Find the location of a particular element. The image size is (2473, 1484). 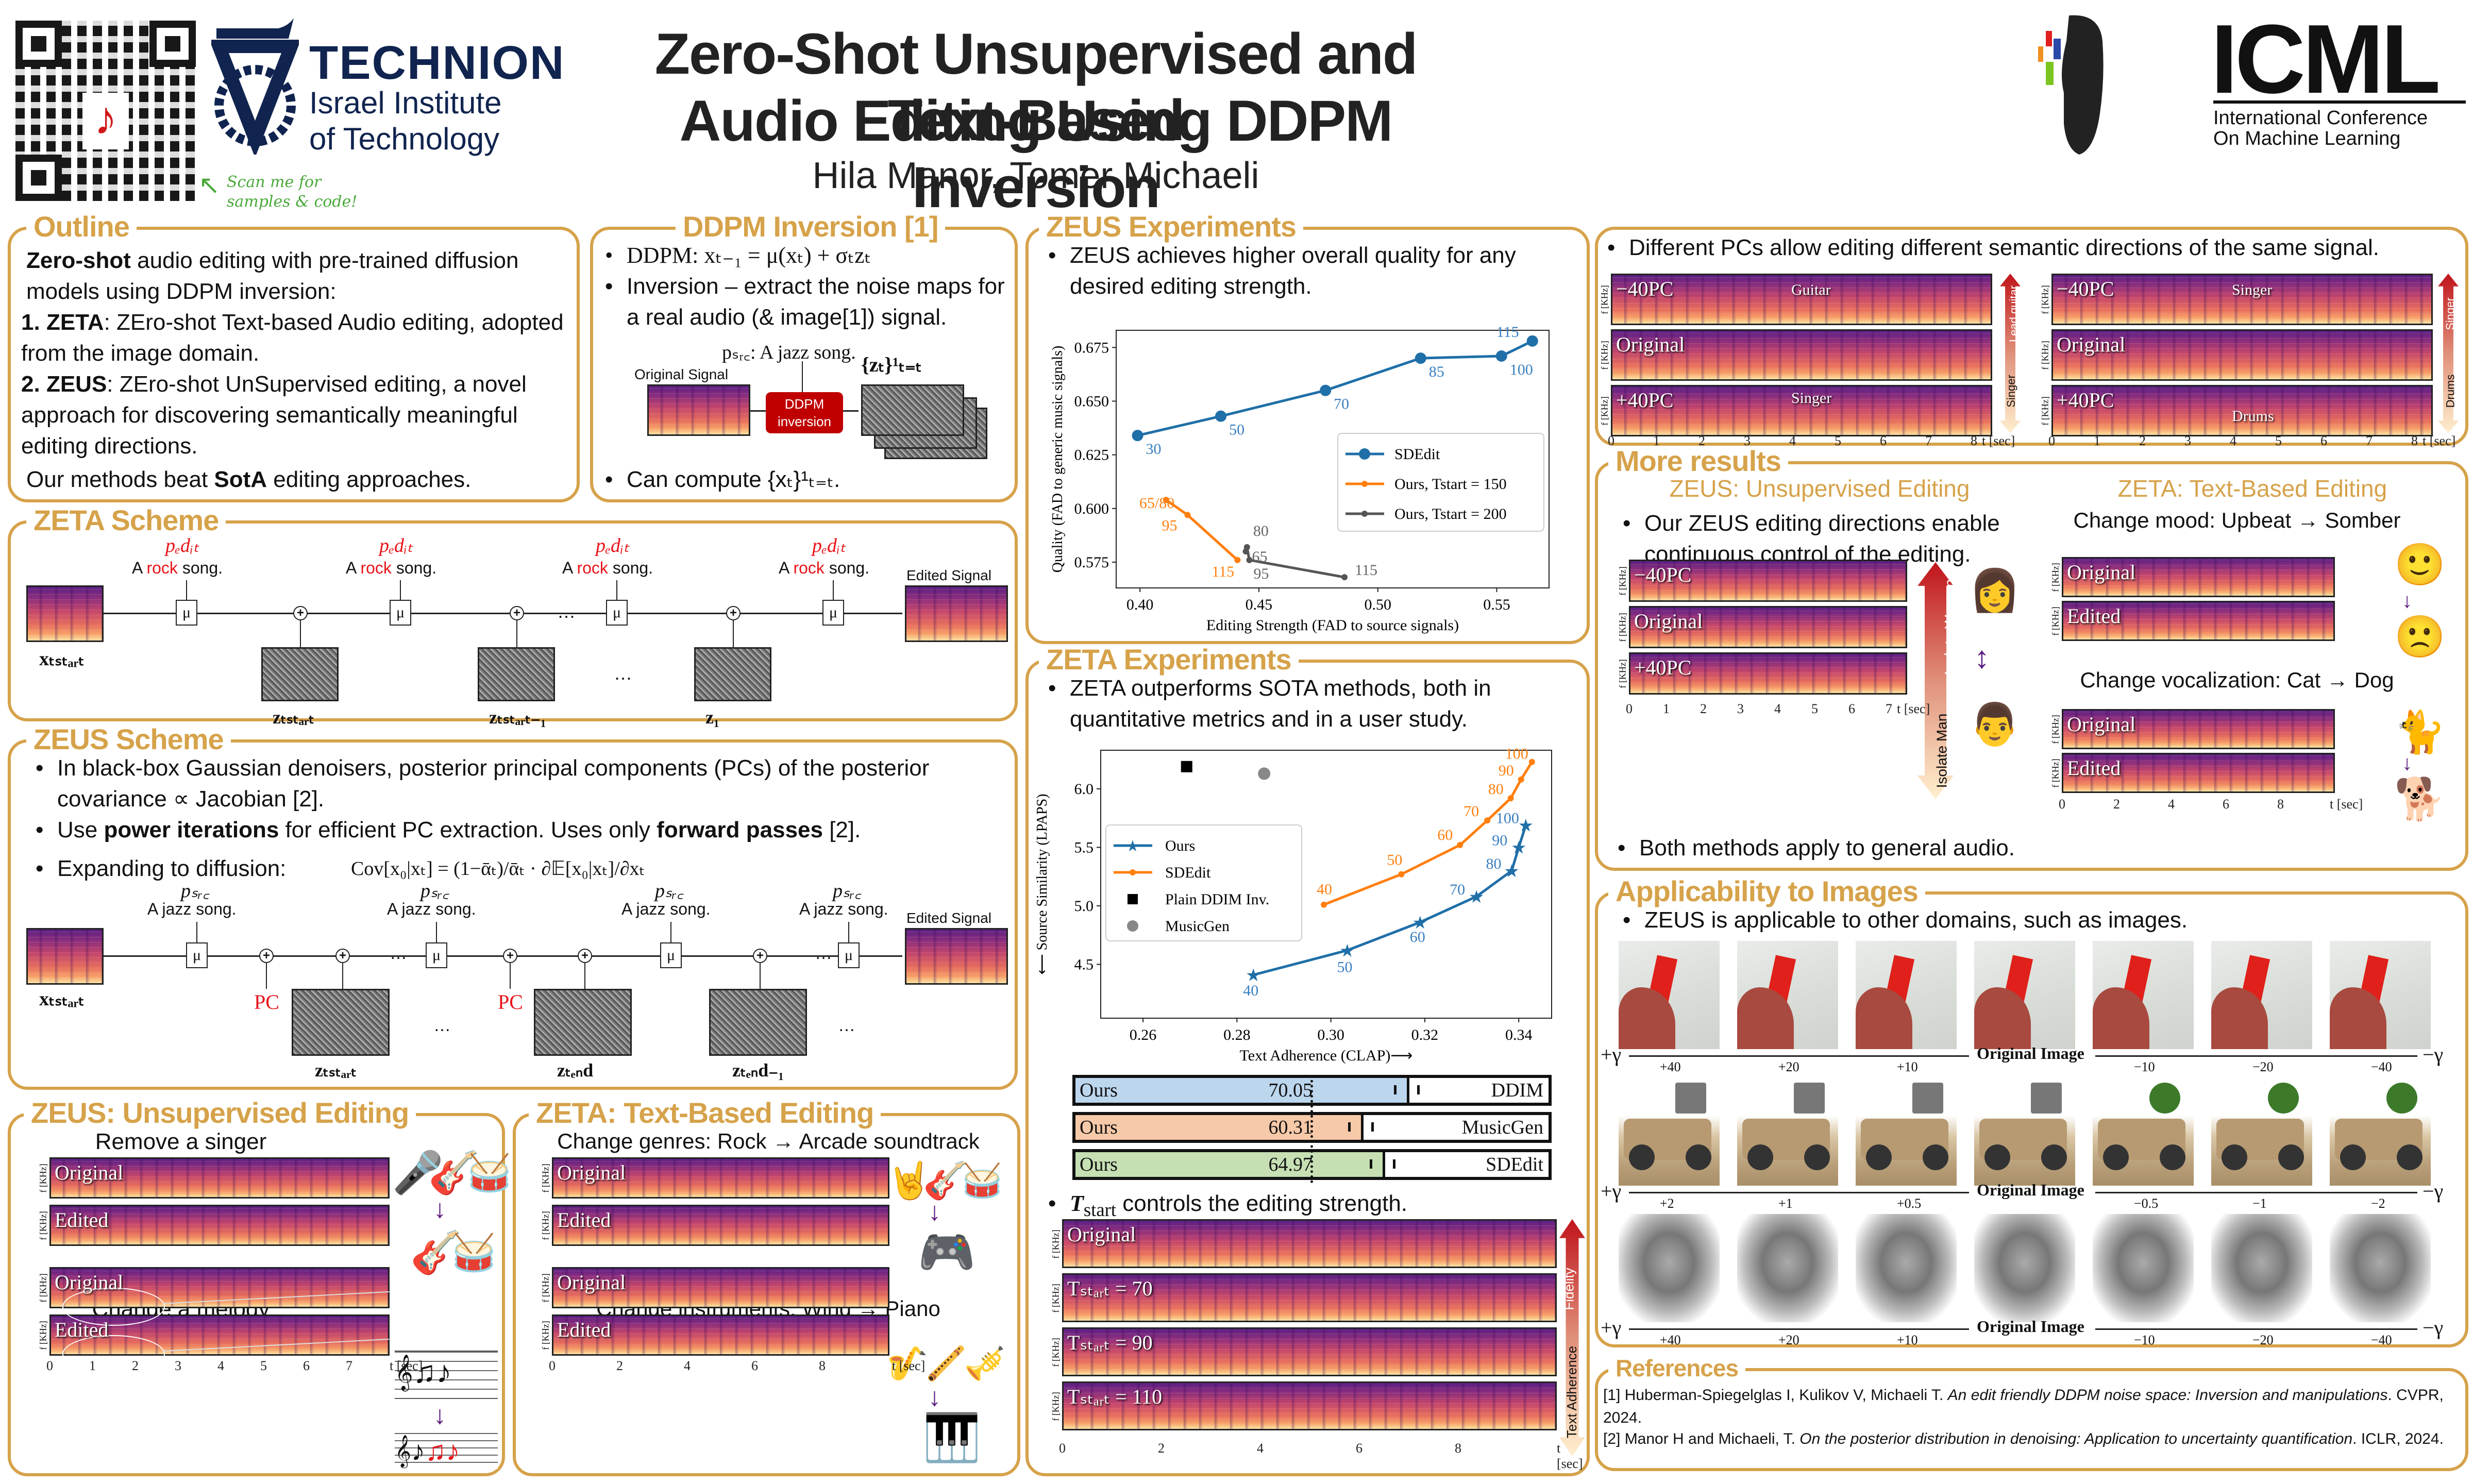

plus-gamma-label: +γ is located at coordinates (1611, 1191).